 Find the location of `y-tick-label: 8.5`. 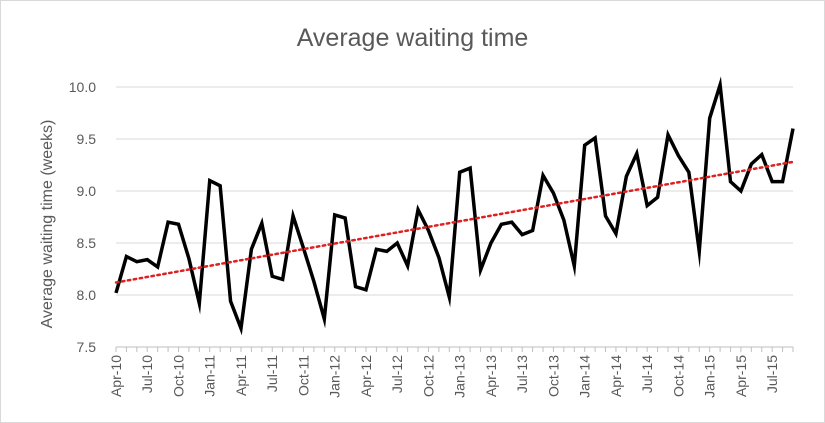

y-tick-label: 8.5 is located at coordinates (87, 243).